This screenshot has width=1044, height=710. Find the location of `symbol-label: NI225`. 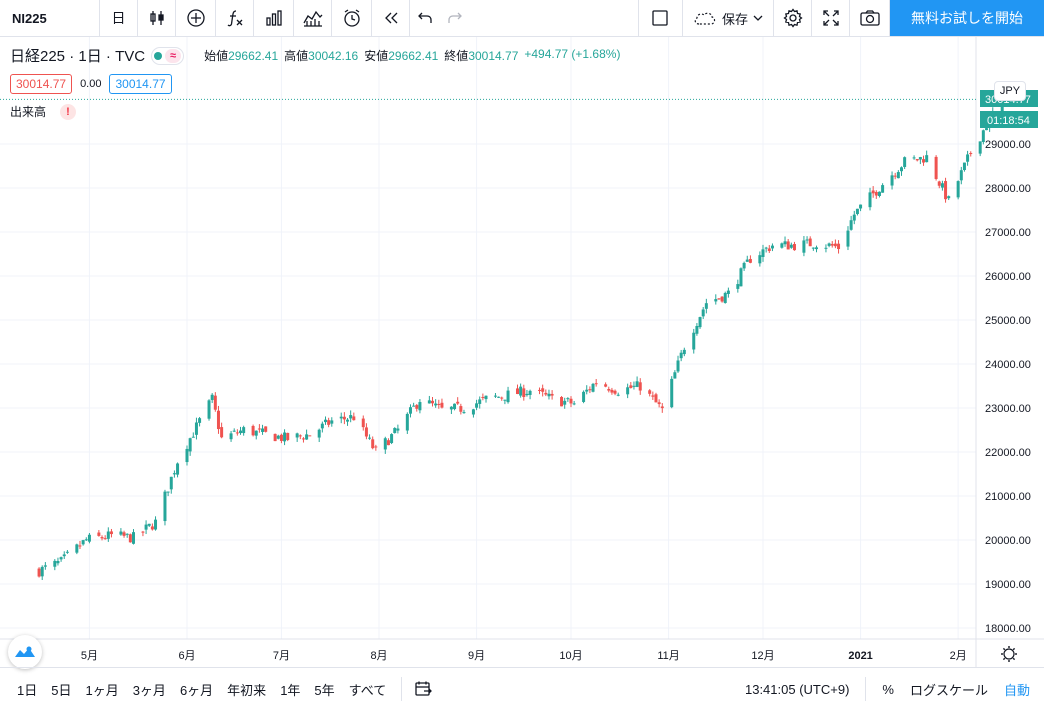

symbol-label: NI225 is located at coordinates (29, 18).